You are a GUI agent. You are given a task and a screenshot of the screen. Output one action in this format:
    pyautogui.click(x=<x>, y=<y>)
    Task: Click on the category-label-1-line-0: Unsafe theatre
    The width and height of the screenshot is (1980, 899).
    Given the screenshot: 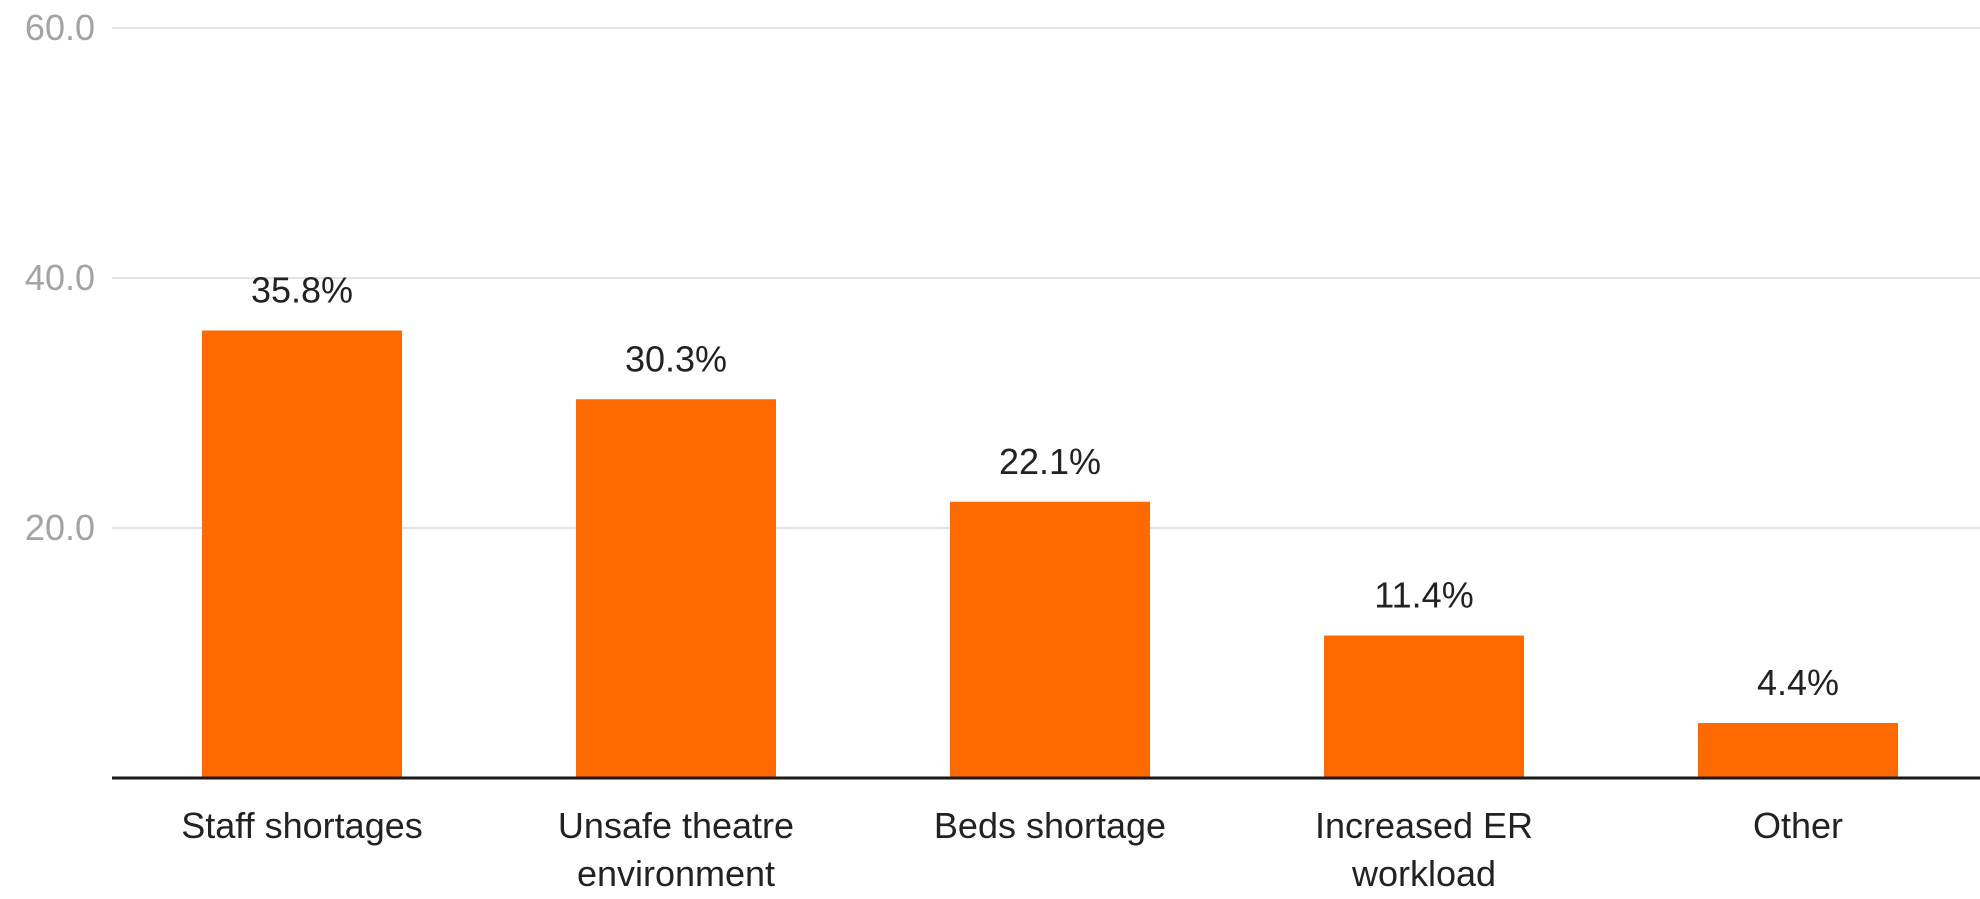 What is the action you would take?
    pyautogui.click(x=676, y=825)
    